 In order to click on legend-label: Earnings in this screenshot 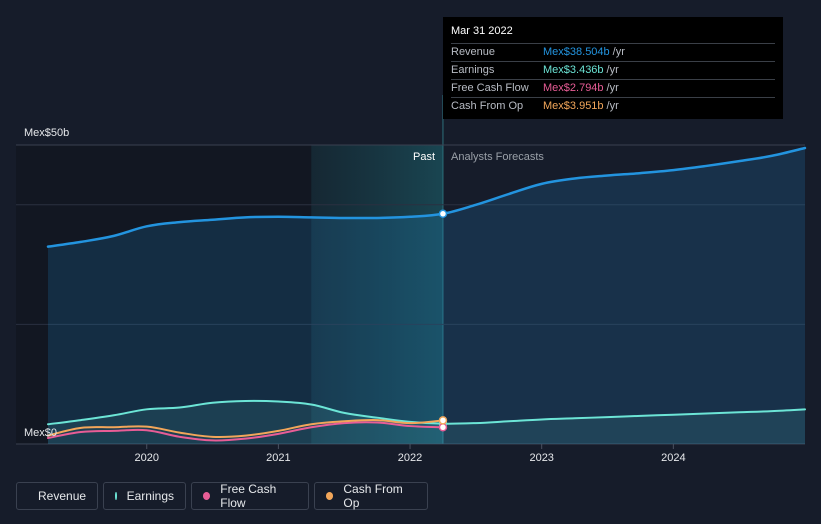, I will do `click(150, 496)`.